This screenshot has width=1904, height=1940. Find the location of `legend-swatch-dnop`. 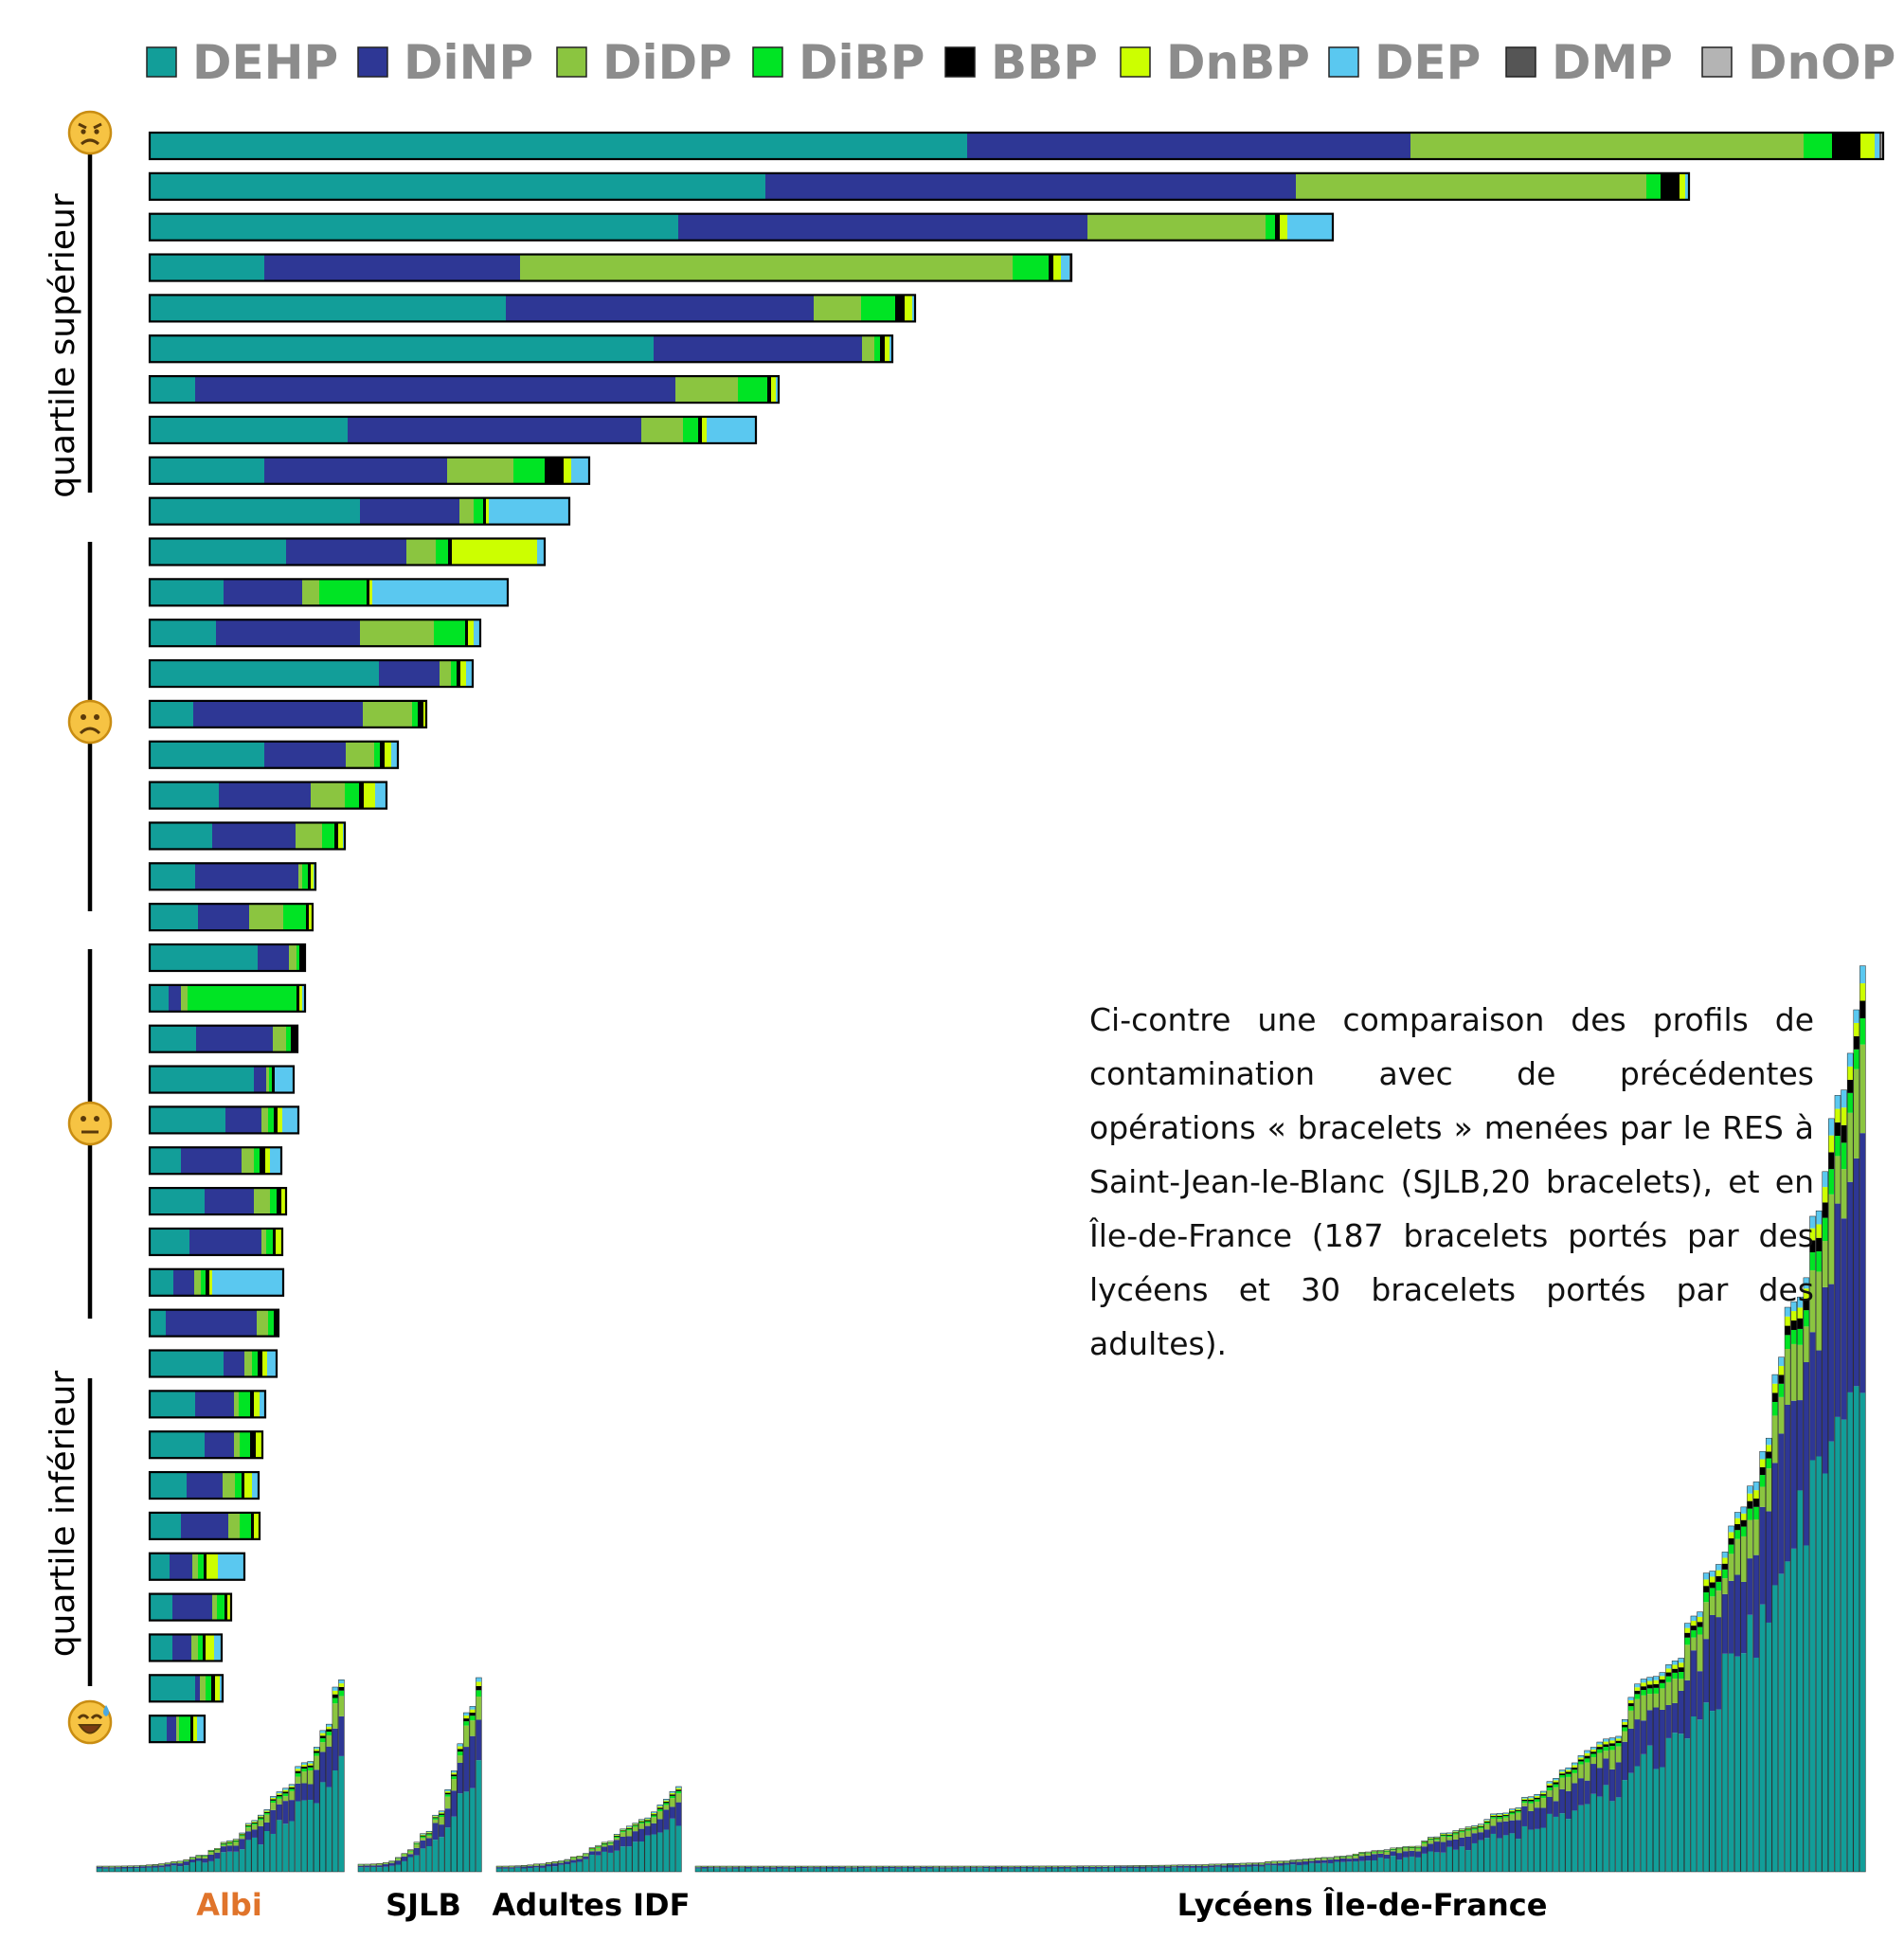

legend-swatch-dnop is located at coordinates (1717, 62).